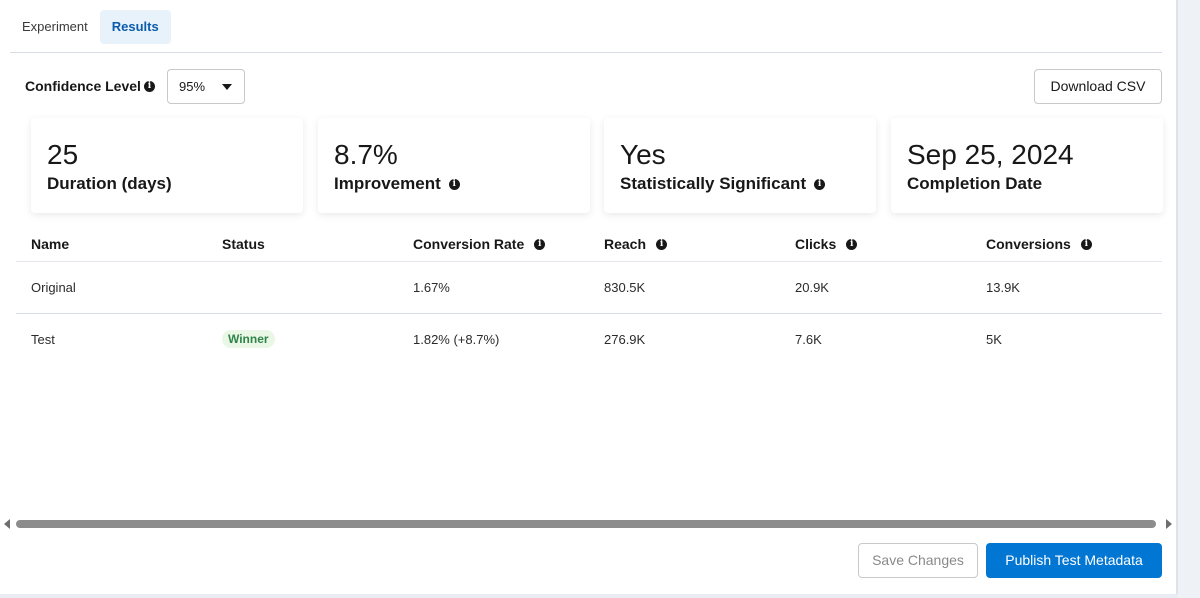  I want to click on table-row: Original 1.67% 830.5K 20.9K 13.9K, so click(589, 288).